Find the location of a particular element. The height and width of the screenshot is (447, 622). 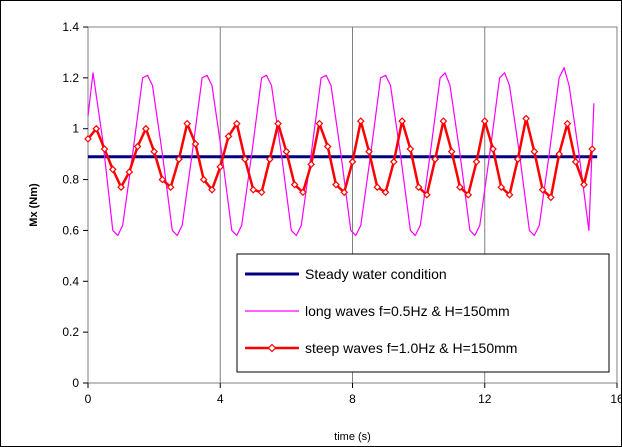

x-tick-label: 12 is located at coordinates (485, 399).